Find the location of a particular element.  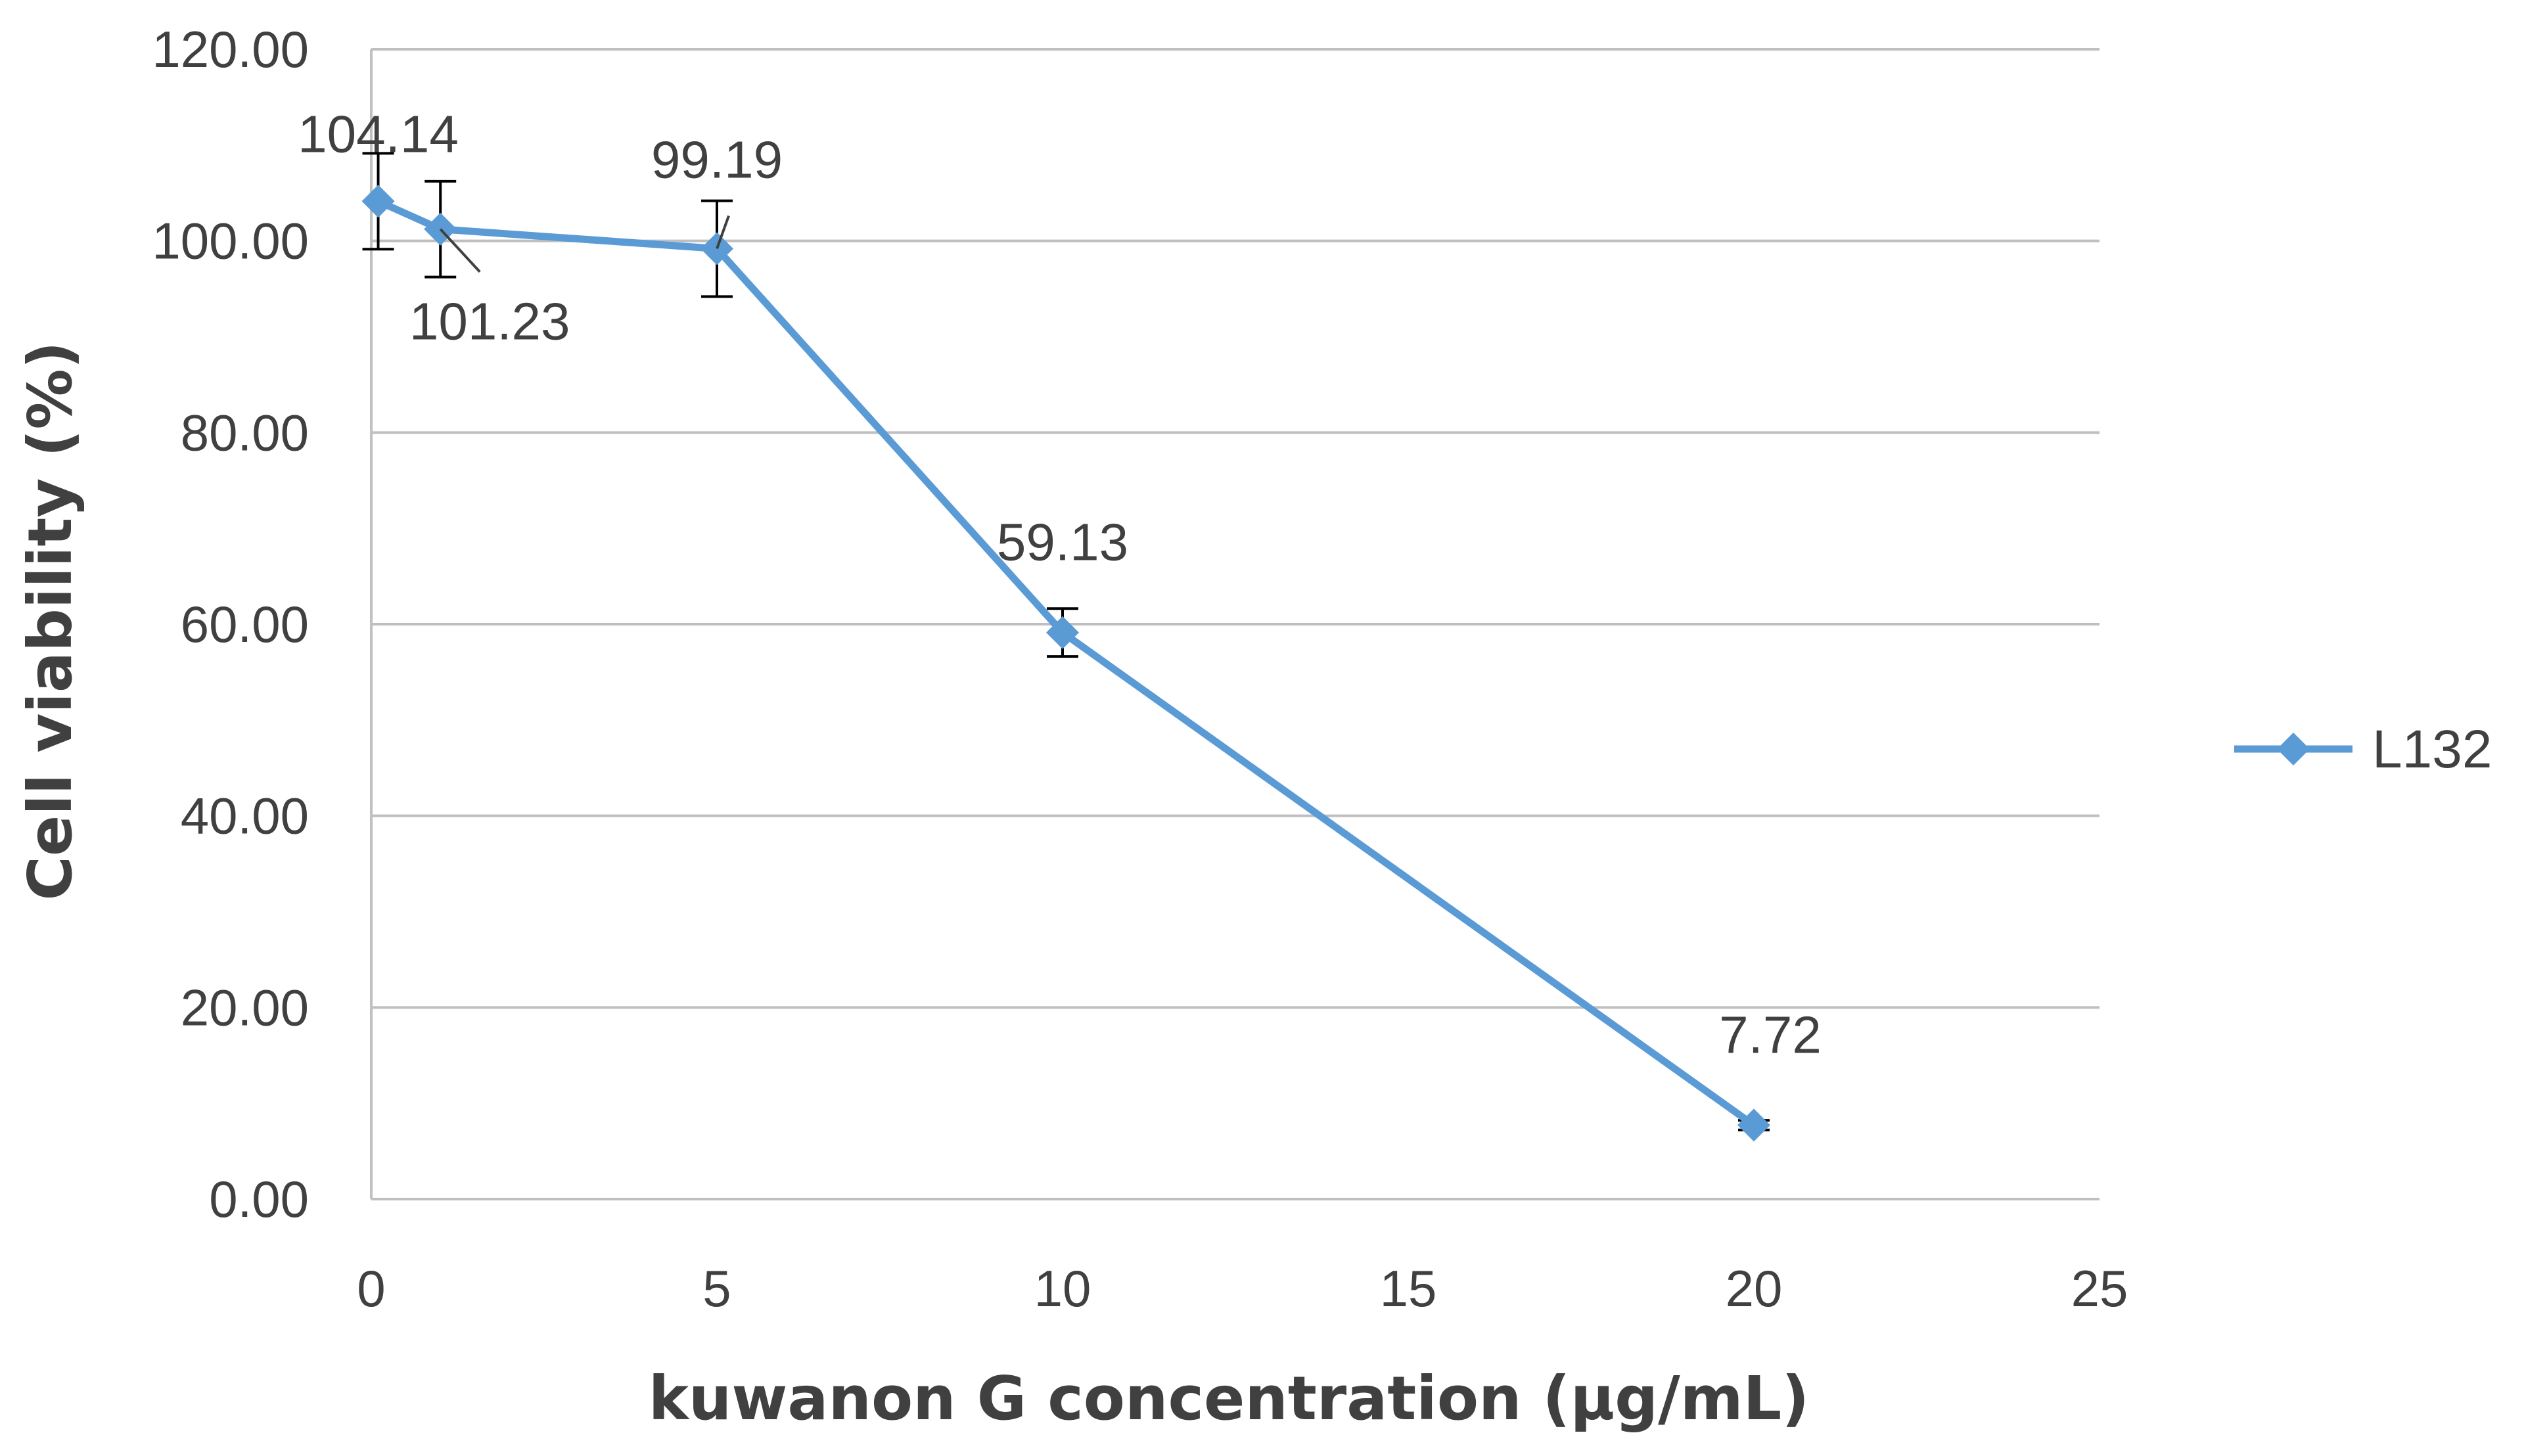

x-tick-label: 15 is located at coordinates (1409, 1288).